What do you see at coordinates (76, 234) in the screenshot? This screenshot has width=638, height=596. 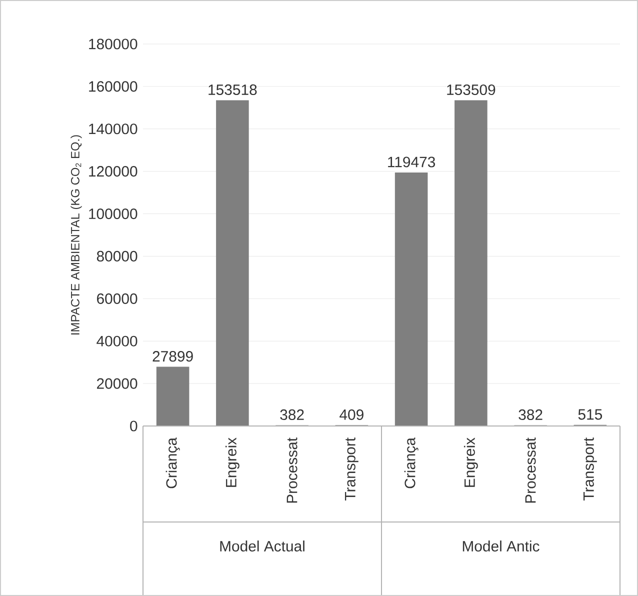 I see `y-axis-title: IMPACTE AMBIENTAL (KG CO$_{2}$ EQ.)` at bounding box center [76, 234].